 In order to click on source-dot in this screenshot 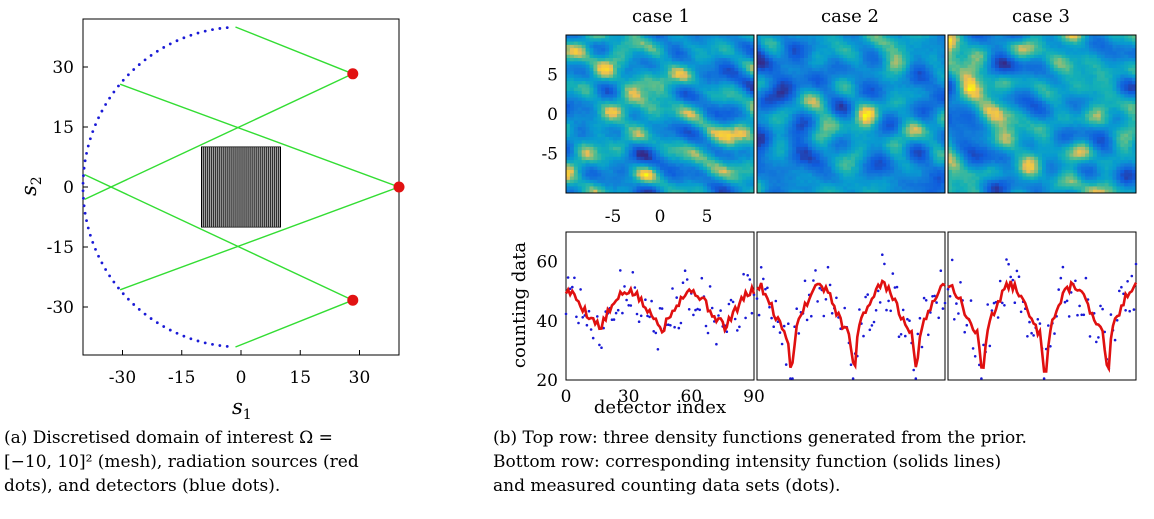, I will do `click(353, 74)`.